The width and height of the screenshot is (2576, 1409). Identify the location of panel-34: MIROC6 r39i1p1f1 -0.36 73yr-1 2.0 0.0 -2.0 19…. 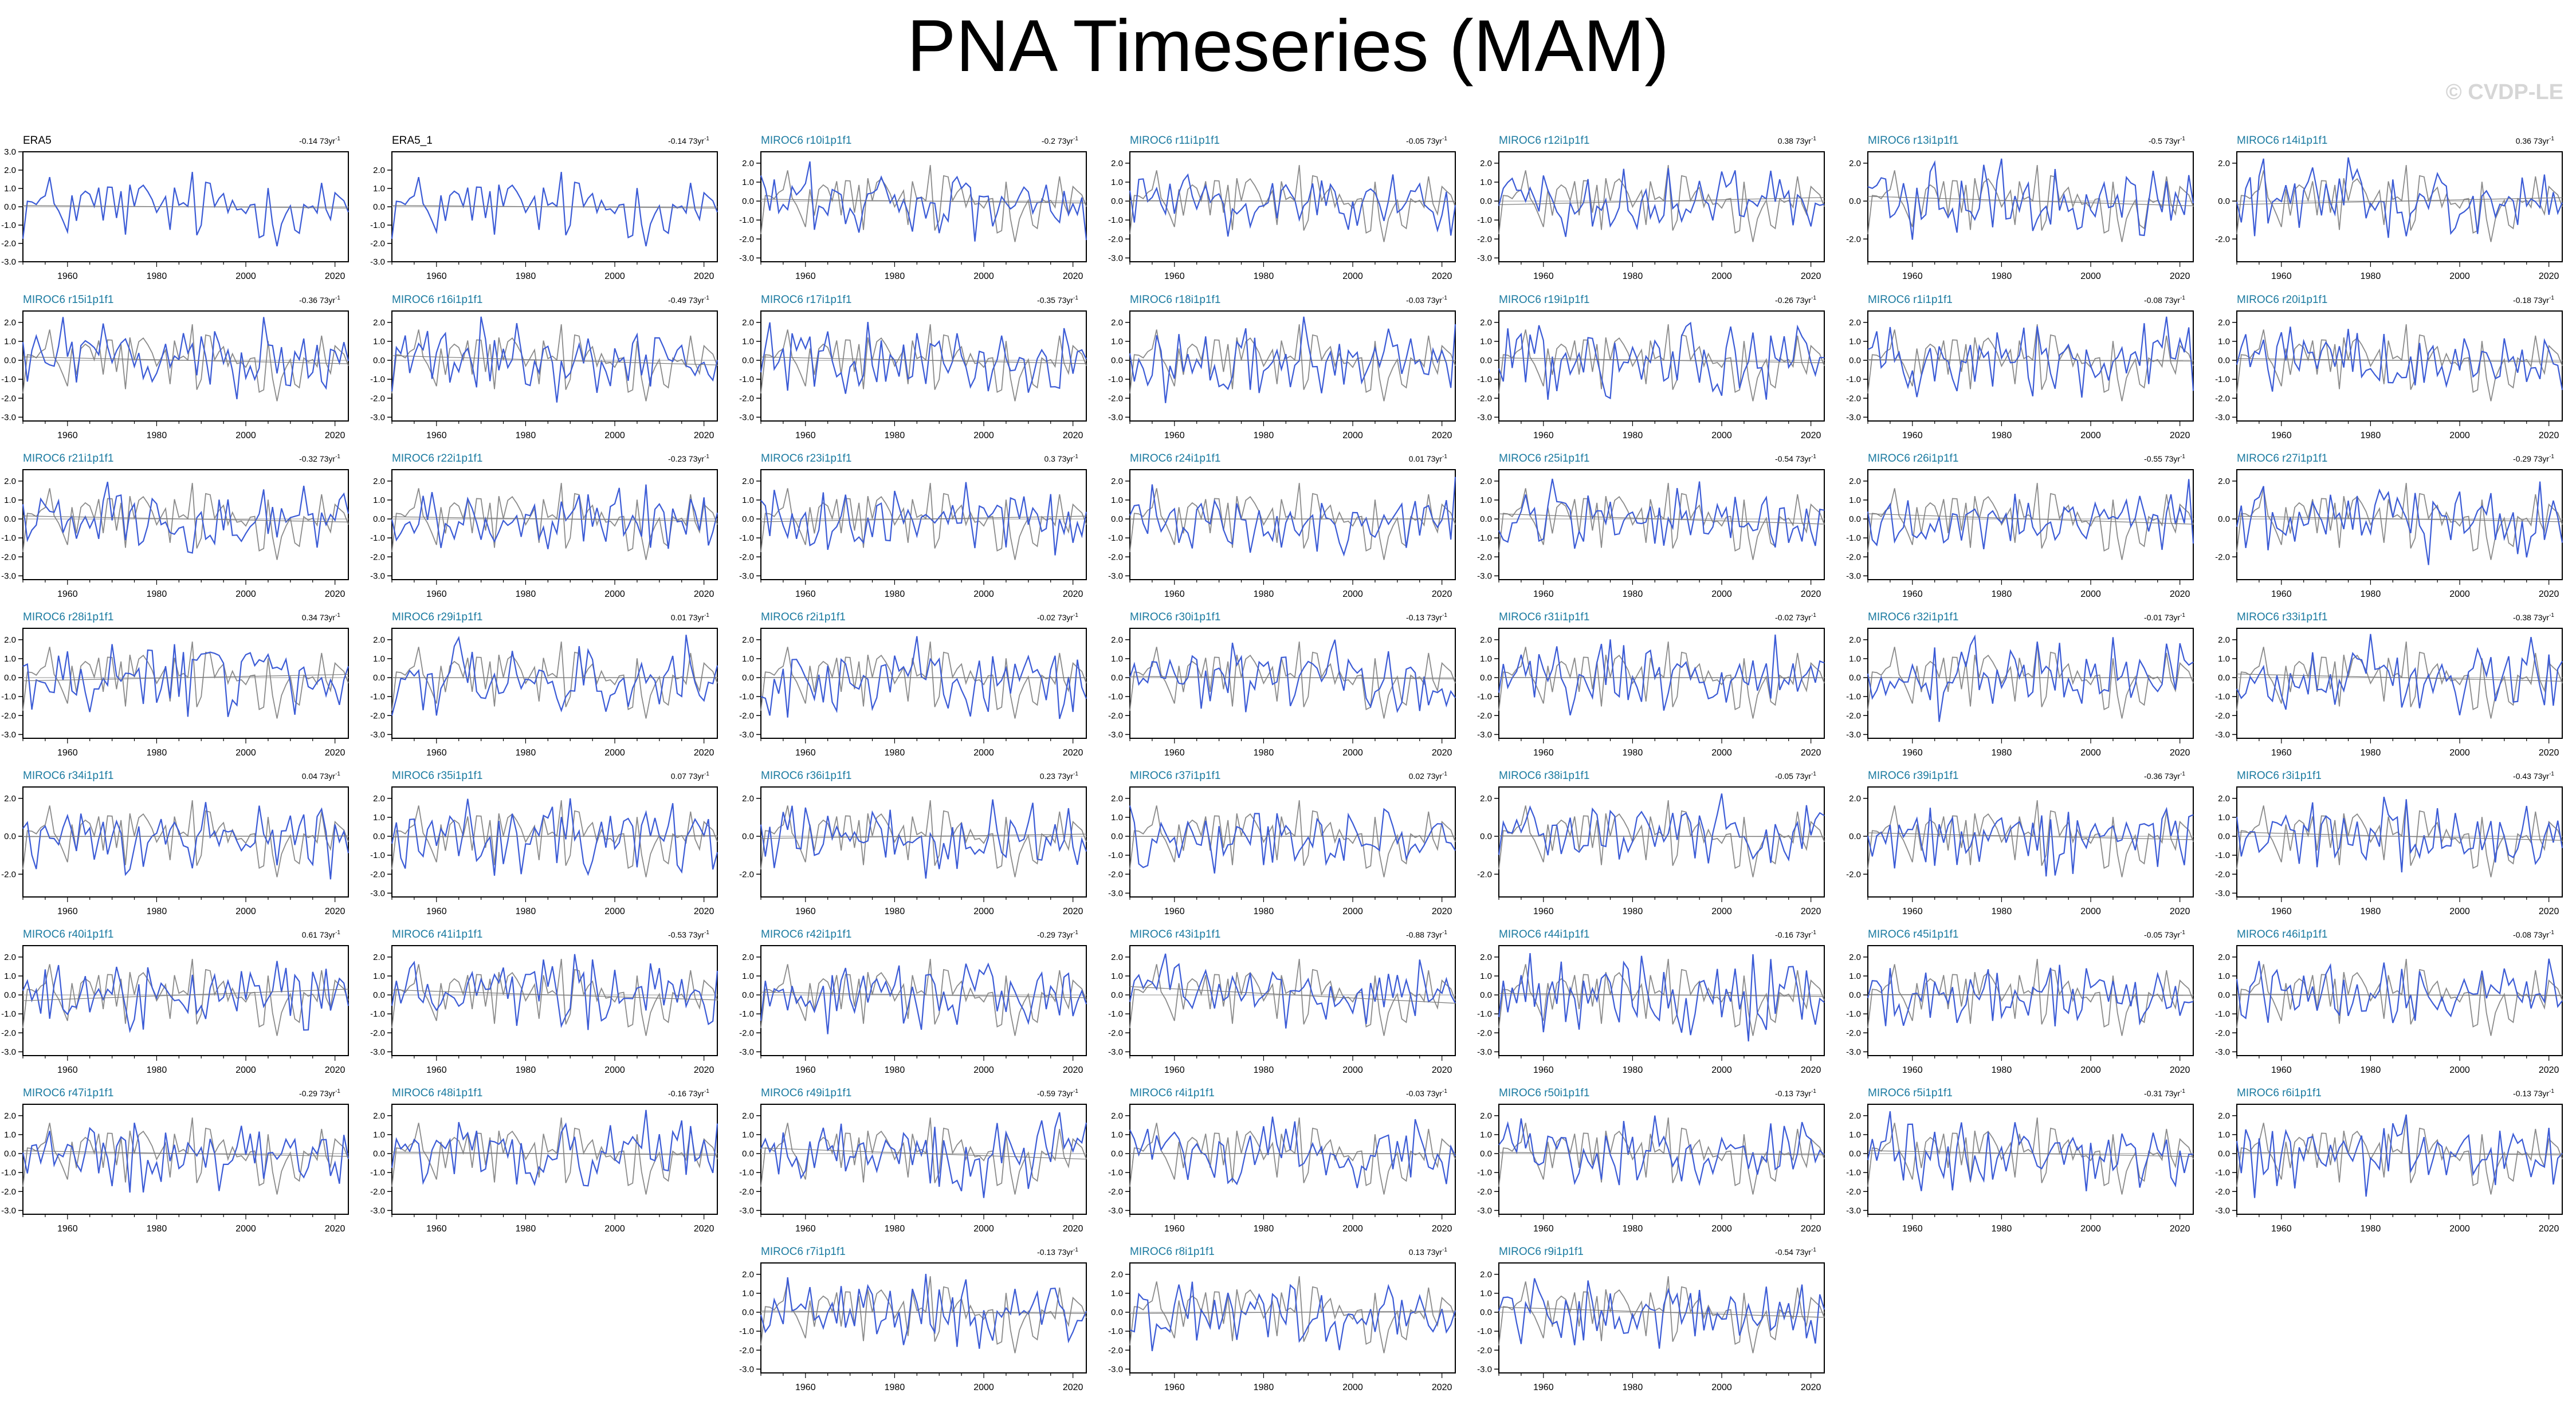
(2020, 843).